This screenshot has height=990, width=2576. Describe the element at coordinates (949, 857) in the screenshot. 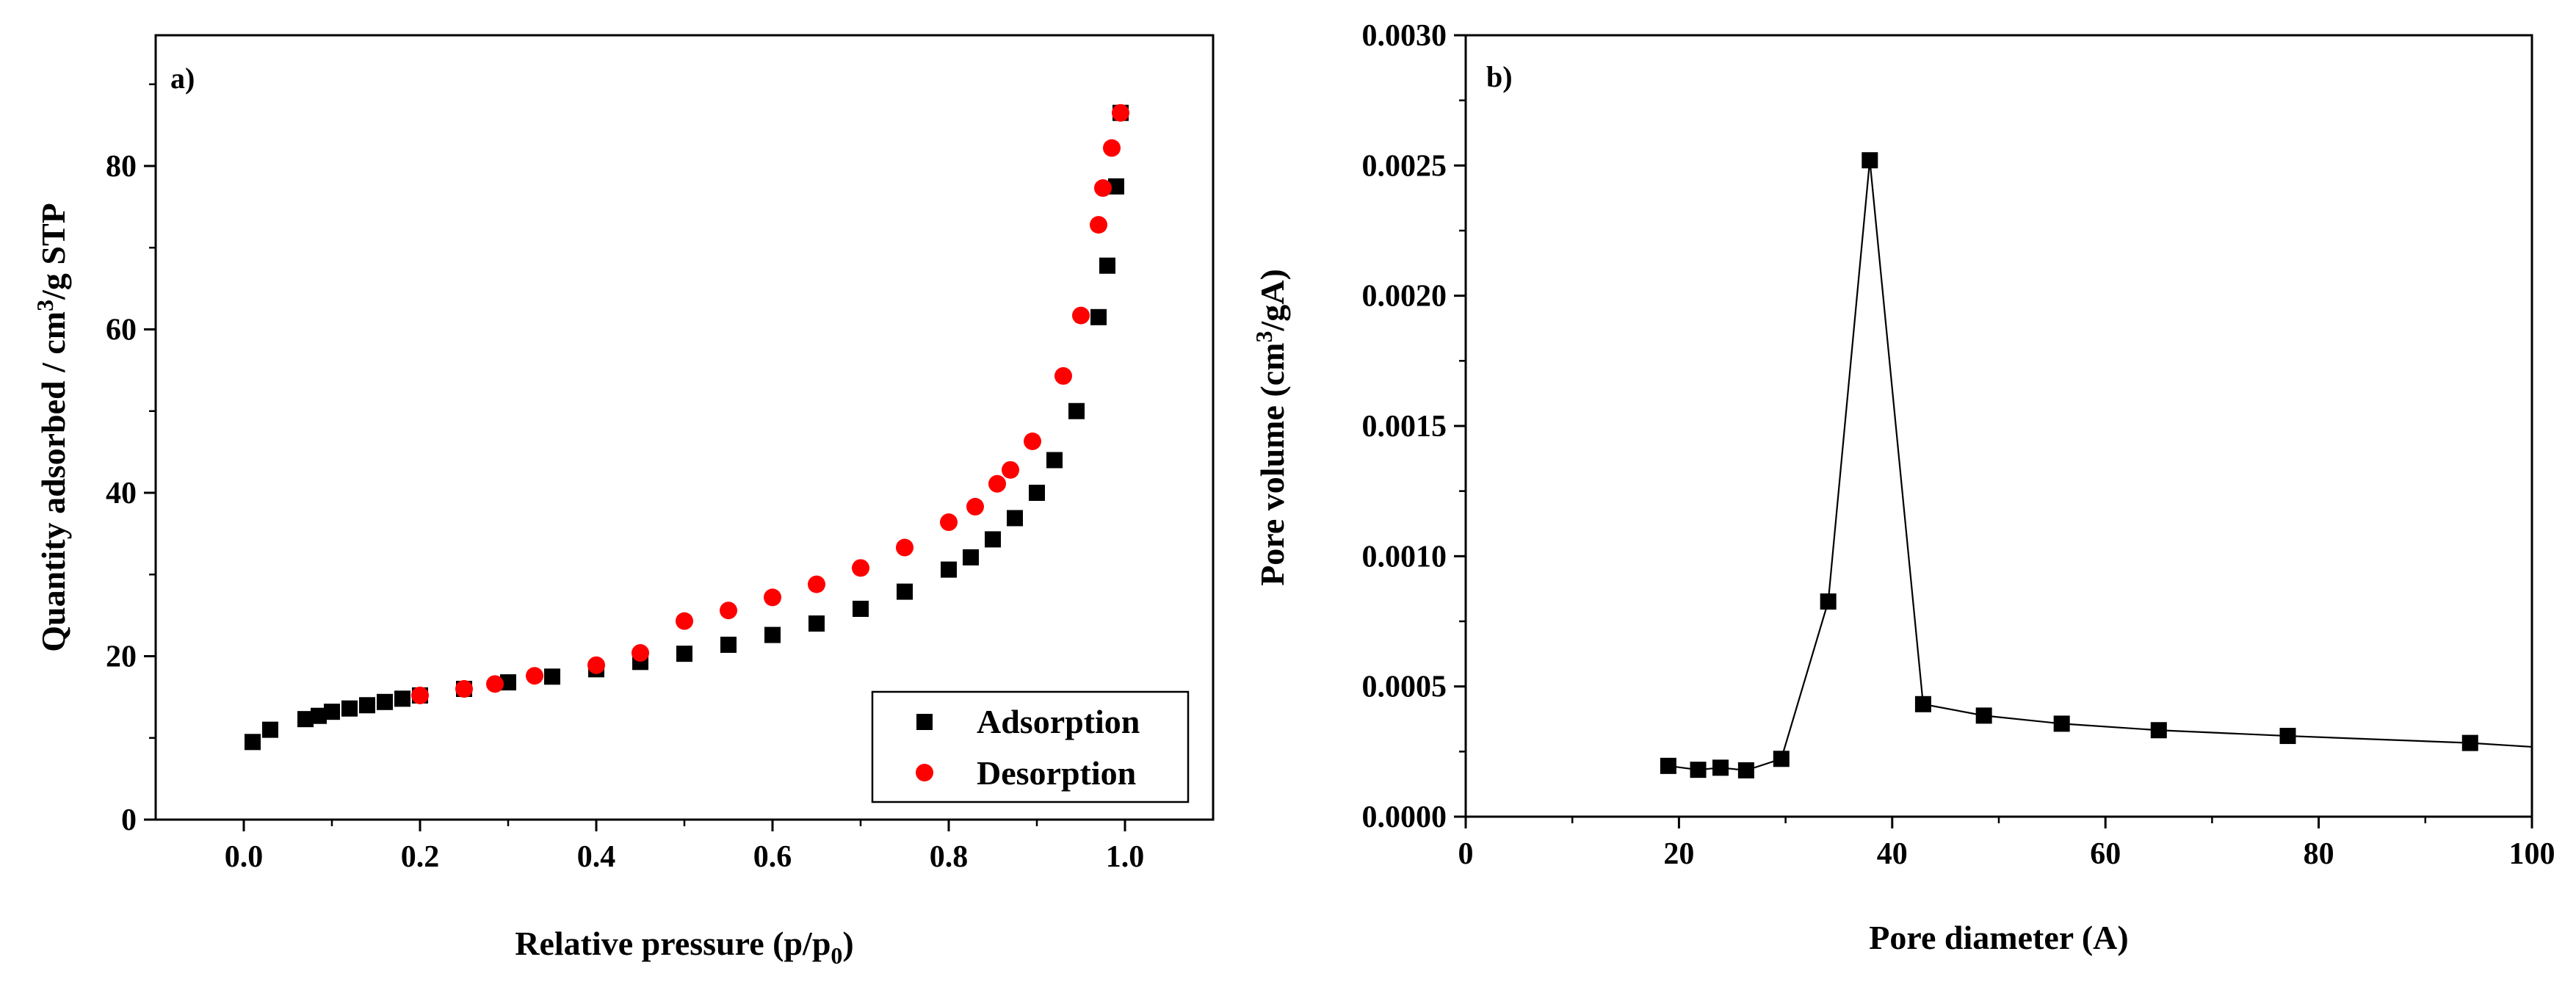

I see `x-tick-label: 0.8` at that location.